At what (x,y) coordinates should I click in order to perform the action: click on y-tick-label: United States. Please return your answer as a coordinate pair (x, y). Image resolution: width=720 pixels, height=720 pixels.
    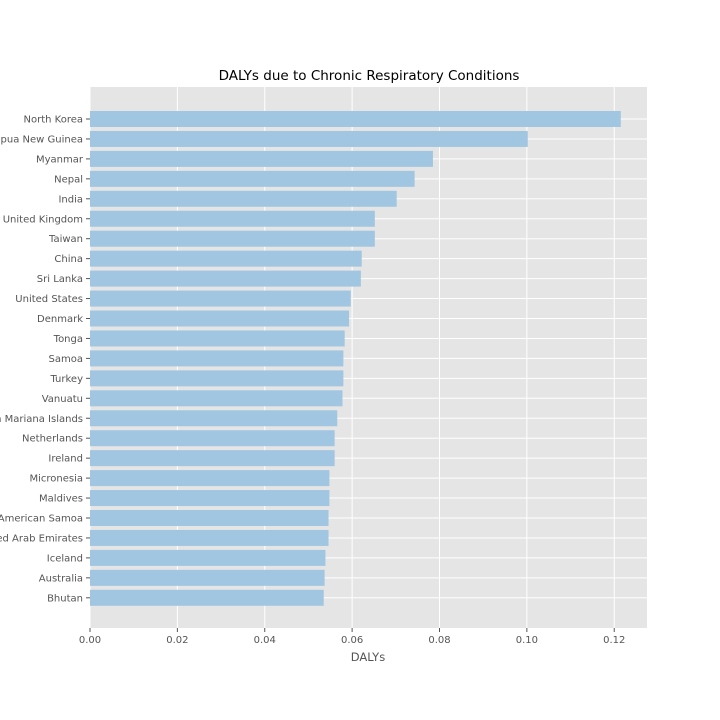
    Looking at the image, I should click on (49, 299).